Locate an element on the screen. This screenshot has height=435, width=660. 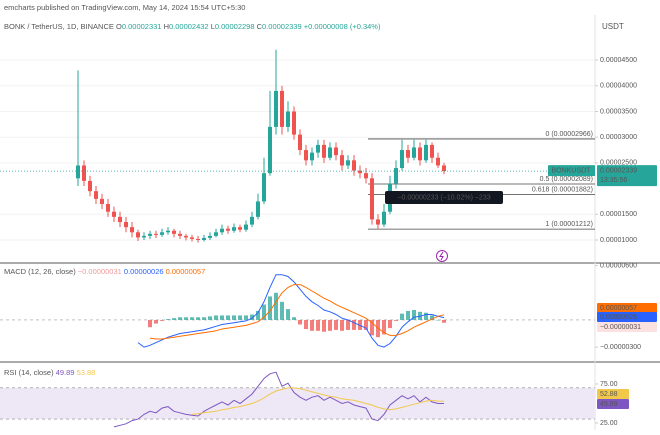
y-tick-label: 0.00002500 is located at coordinates (618, 163).